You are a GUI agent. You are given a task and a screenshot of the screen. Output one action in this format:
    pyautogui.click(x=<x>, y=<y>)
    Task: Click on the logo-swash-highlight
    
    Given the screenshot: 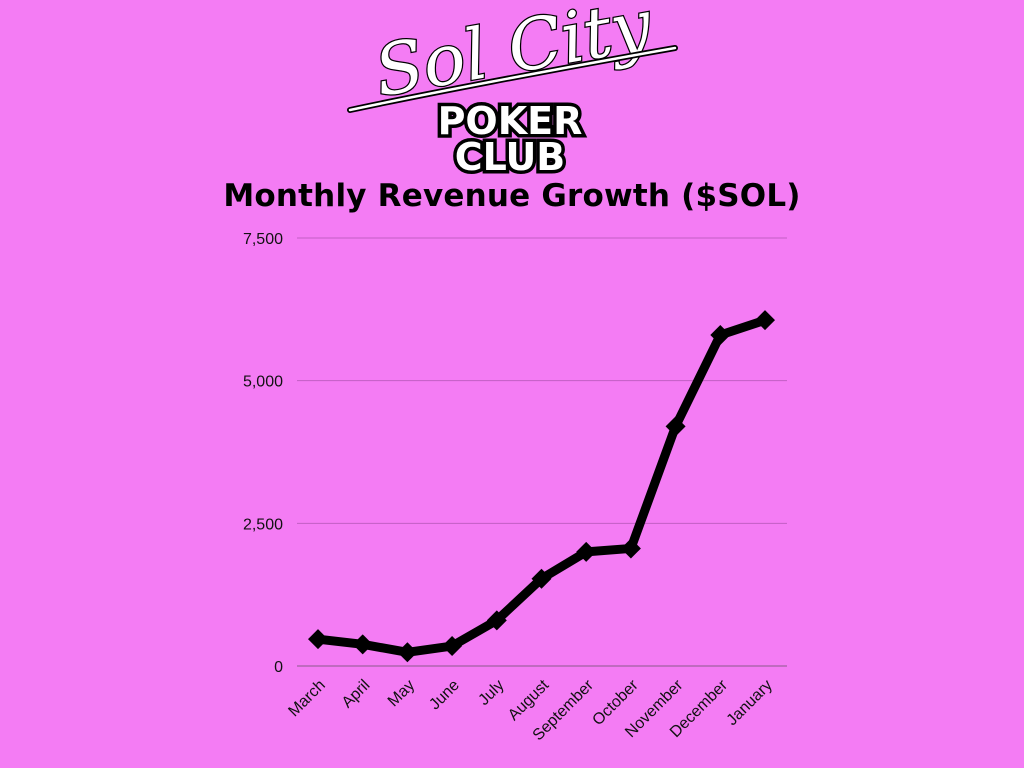 What is the action you would take?
    pyautogui.click(x=512, y=79)
    